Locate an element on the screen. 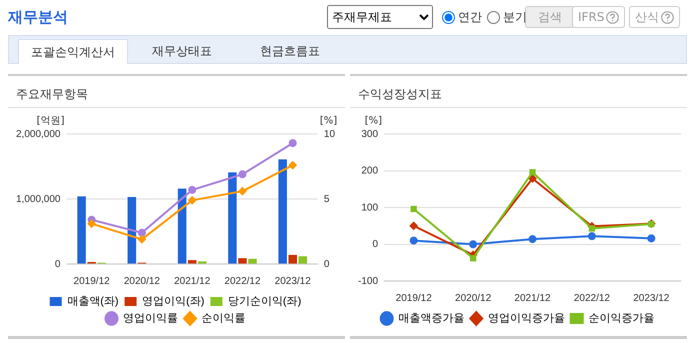  text: 재무분석 is located at coordinates (38, 17).